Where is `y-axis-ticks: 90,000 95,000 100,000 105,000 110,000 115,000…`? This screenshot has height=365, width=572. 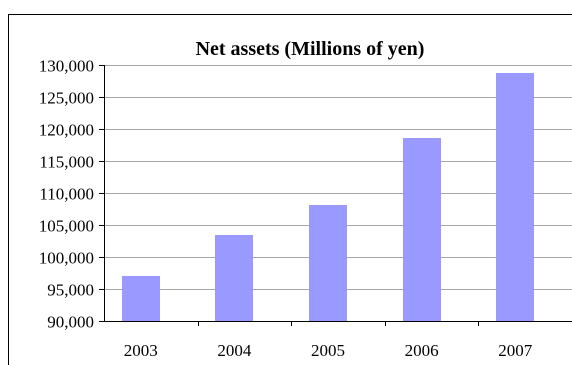 y-axis-ticks: 90,000 95,000 100,000 105,000 110,000 115,000… is located at coordinates (71, 194).